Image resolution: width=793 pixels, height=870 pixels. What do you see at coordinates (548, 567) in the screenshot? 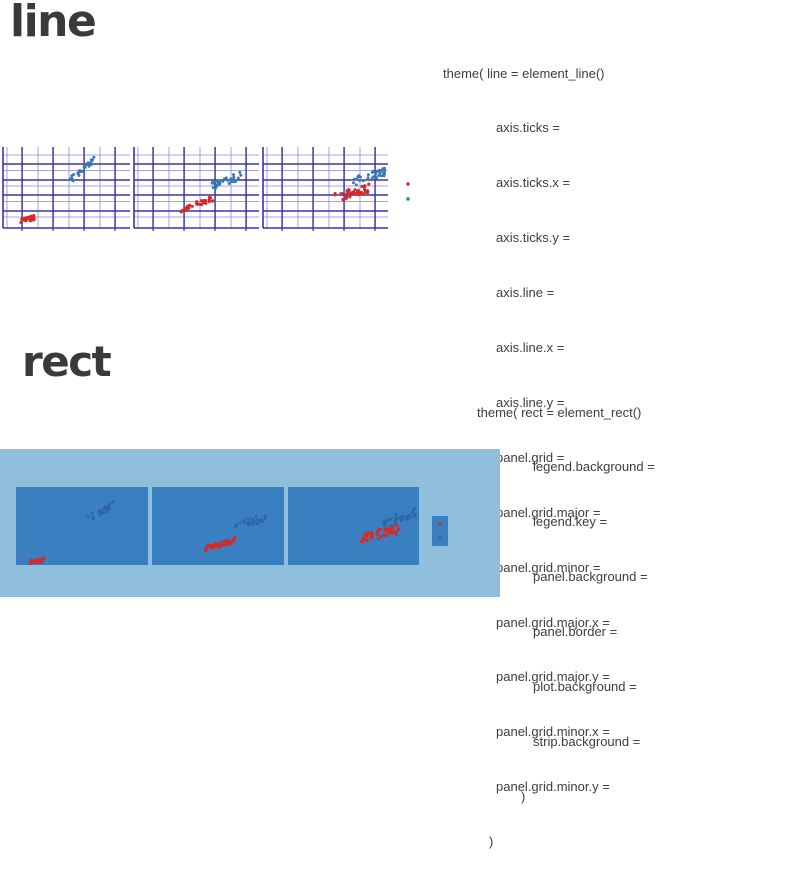
I see `line-code-panel-grid-minor: panel.grid.minor =` at bounding box center [548, 567].